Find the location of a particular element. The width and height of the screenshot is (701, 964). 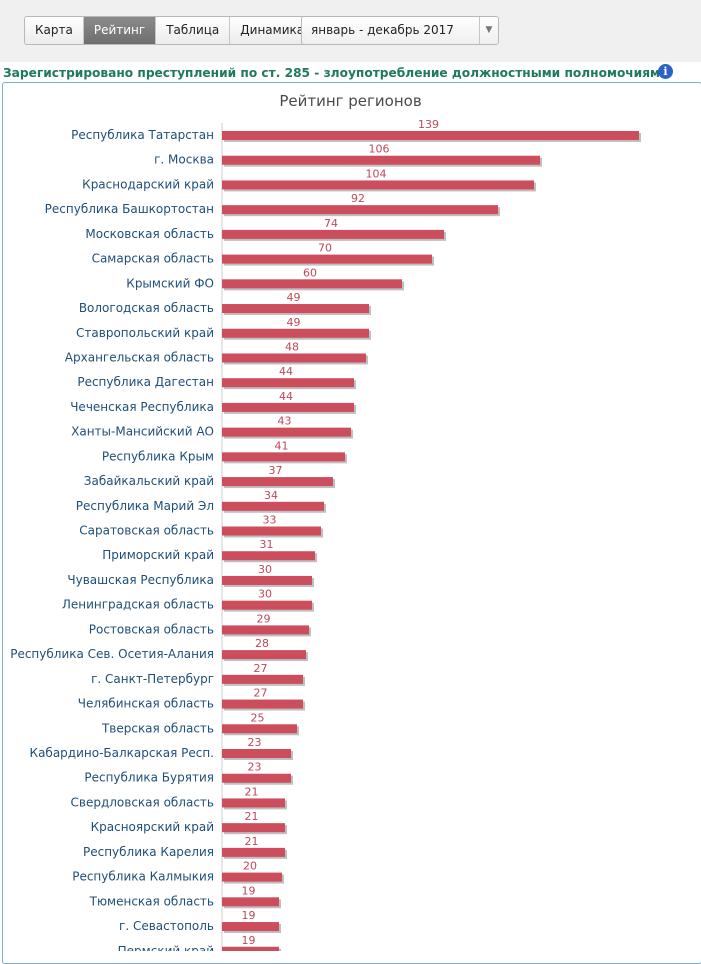

tab-dynamics: Динамика is located at coordinates (272, 30).